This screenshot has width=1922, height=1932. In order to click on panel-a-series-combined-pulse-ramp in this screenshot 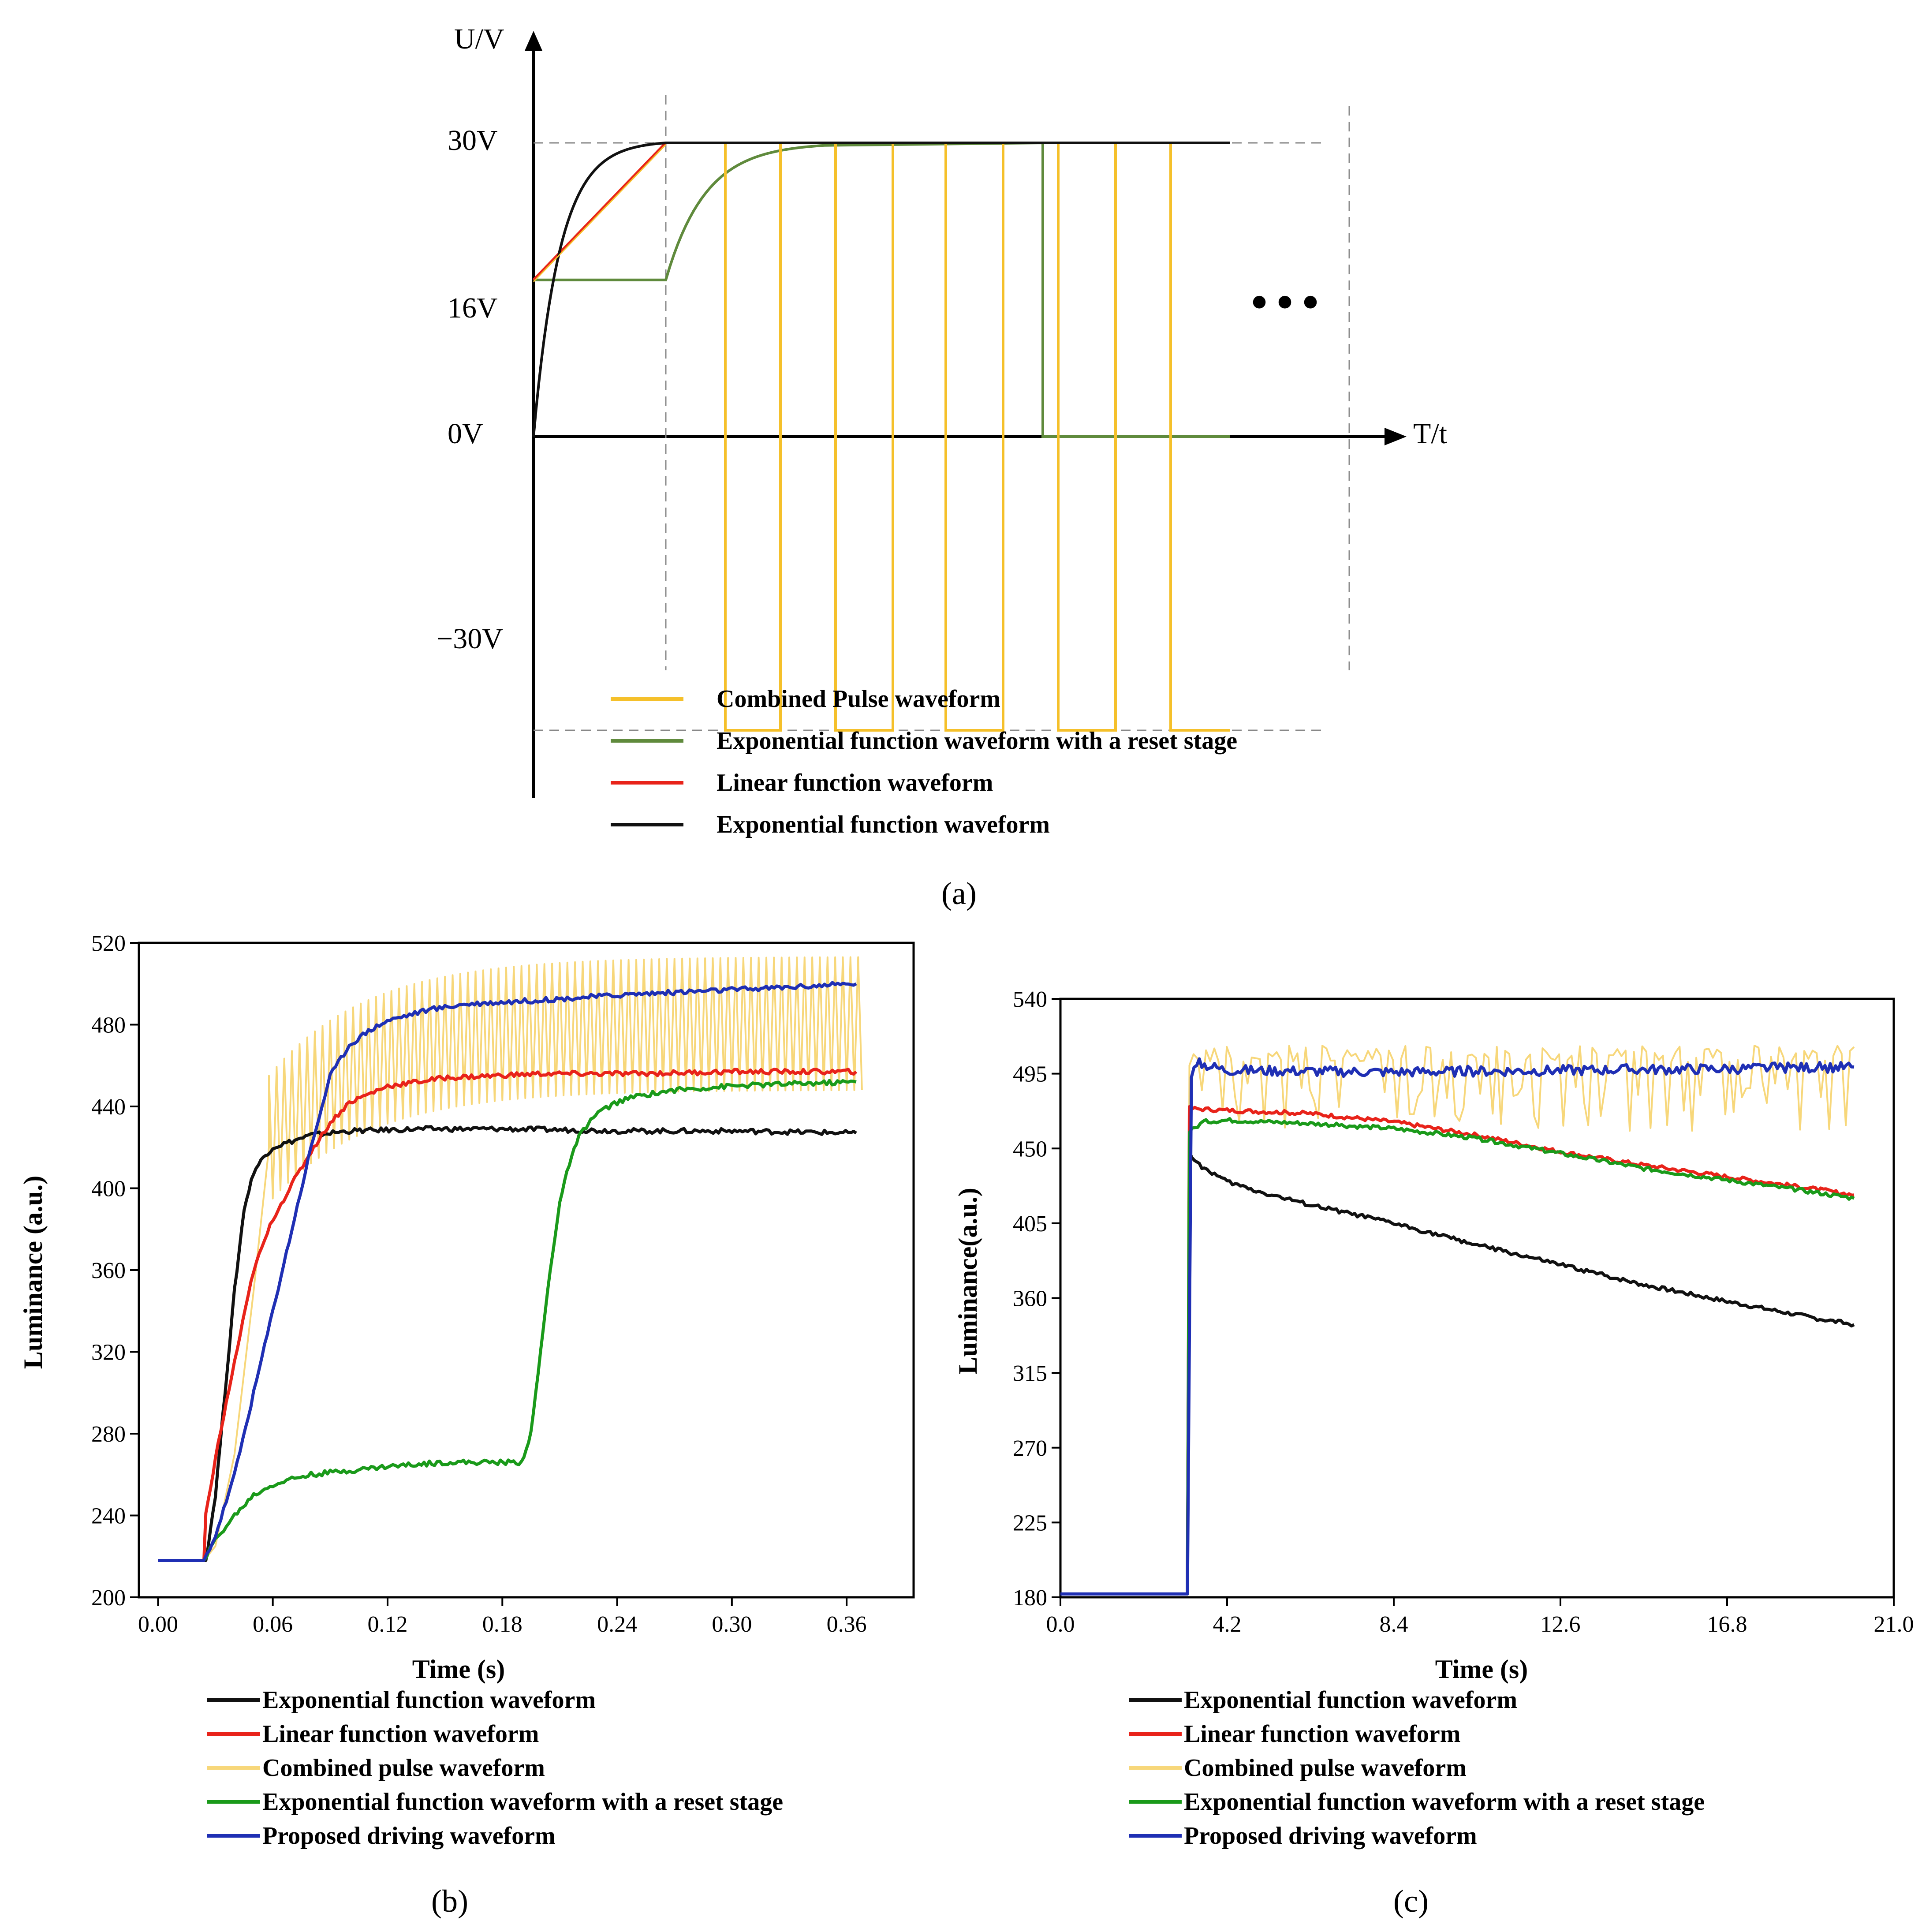, I will do `click(600, 213)`.